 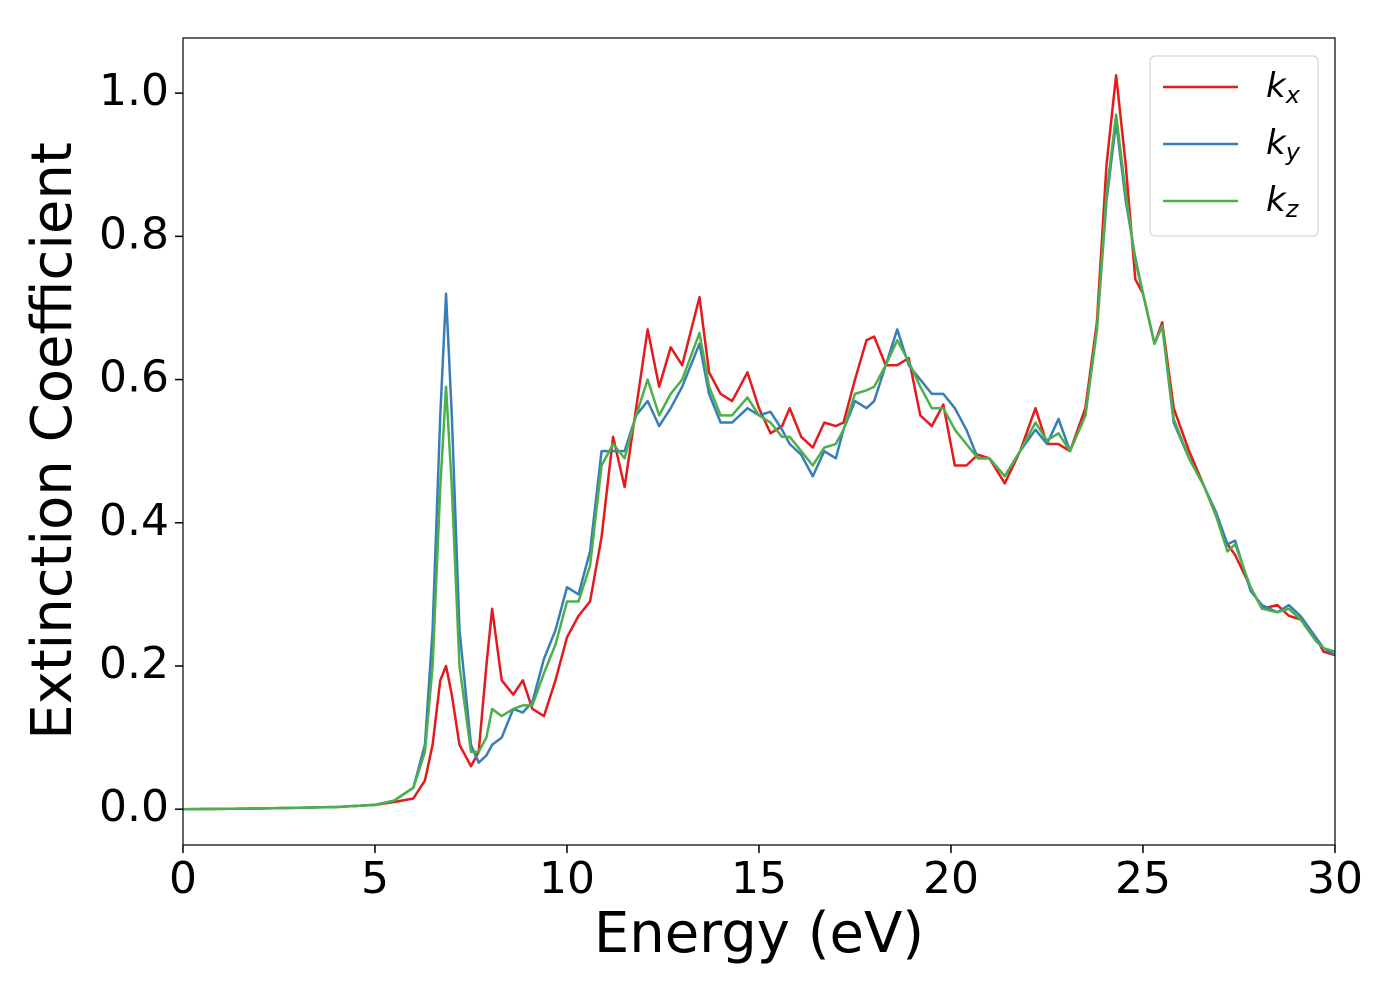 I want to click on x-tick-label: 0, so click(x=183, y=878).